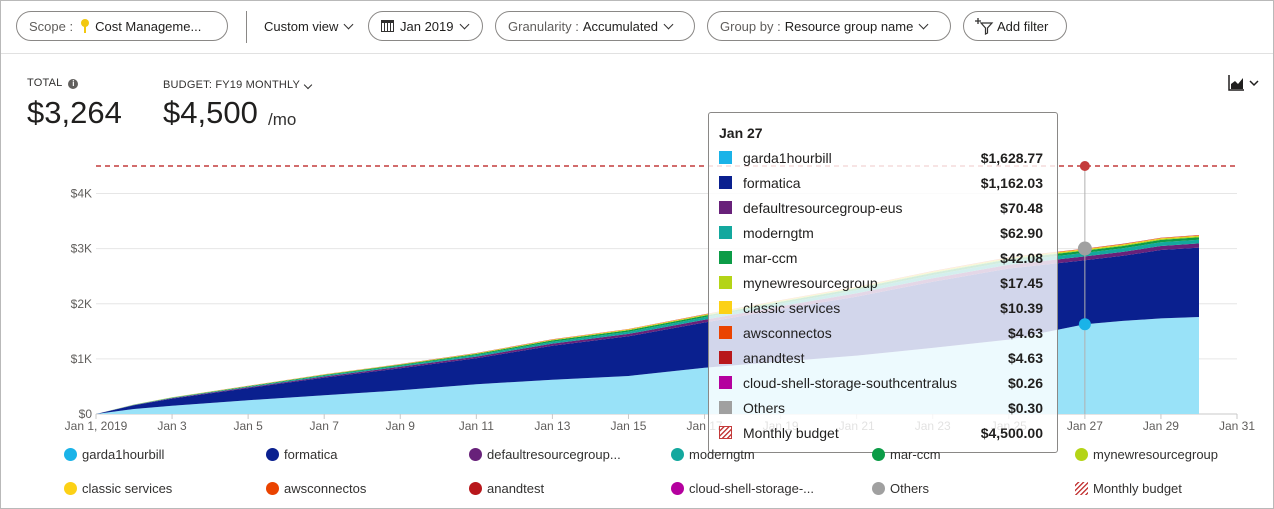  What do you see at coordinates (387, 26) in the screenshot?
I see `calendar-icon` at bounding box center [387, 26].